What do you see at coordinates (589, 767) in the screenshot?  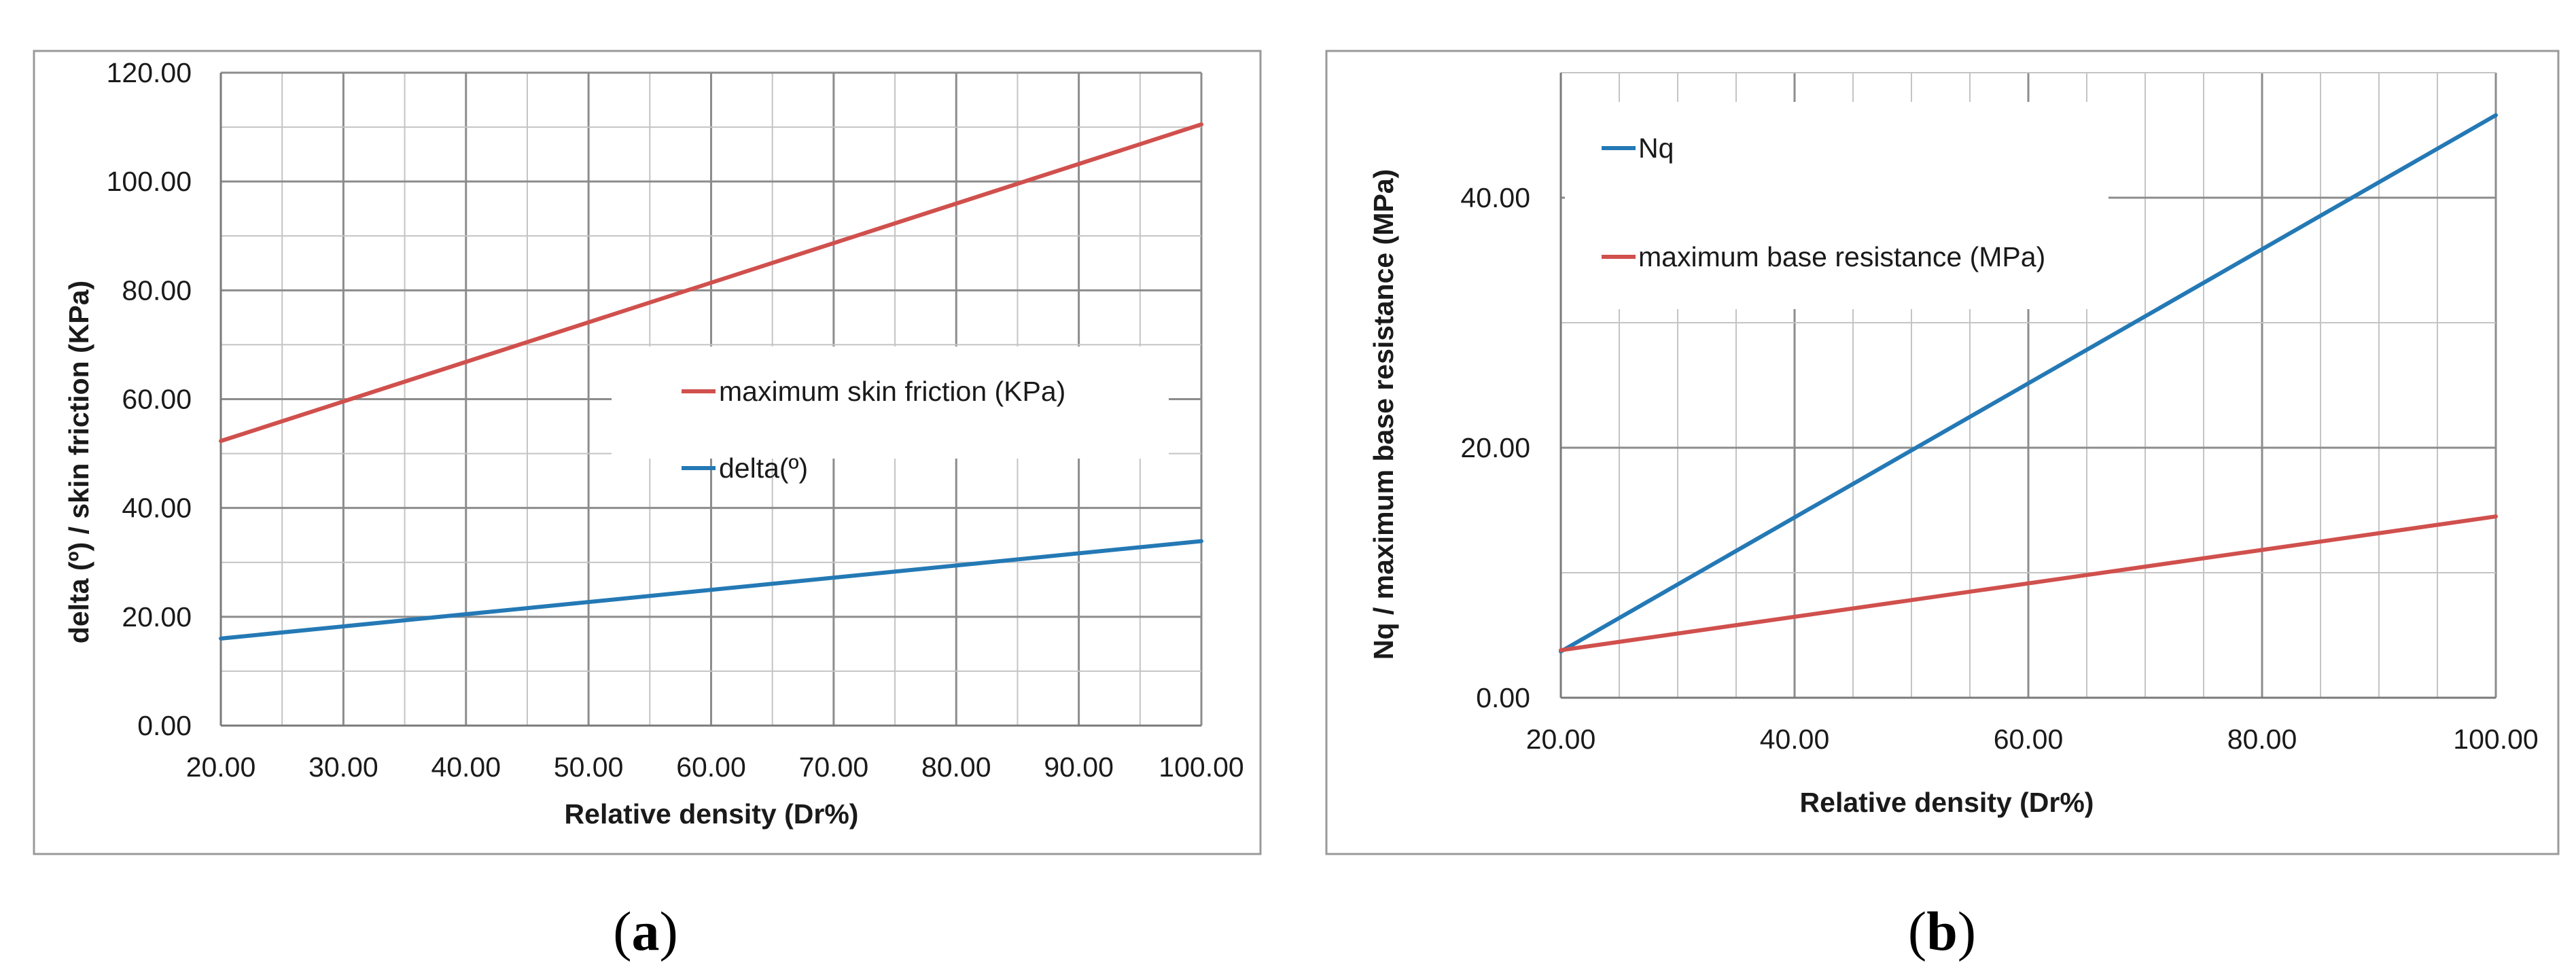 I see `chart-a-x-tick-label: 50.00` at bounding box center [589, 767].